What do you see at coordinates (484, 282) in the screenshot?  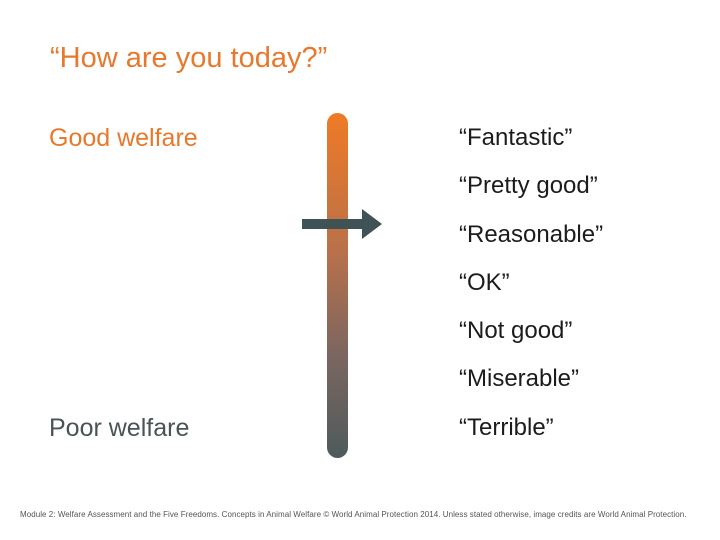 I see `rating-item-ok: “OK”` at bounding box center [484, 282].